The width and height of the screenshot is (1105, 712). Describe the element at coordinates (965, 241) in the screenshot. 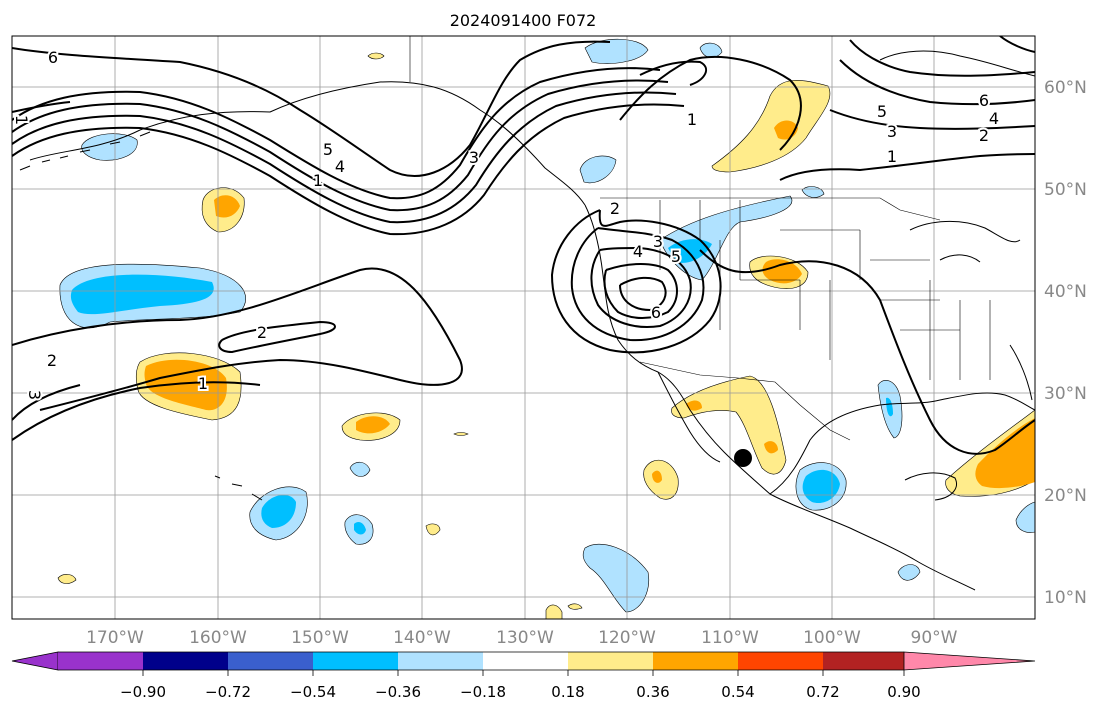

I see `great-lakes` at that location.